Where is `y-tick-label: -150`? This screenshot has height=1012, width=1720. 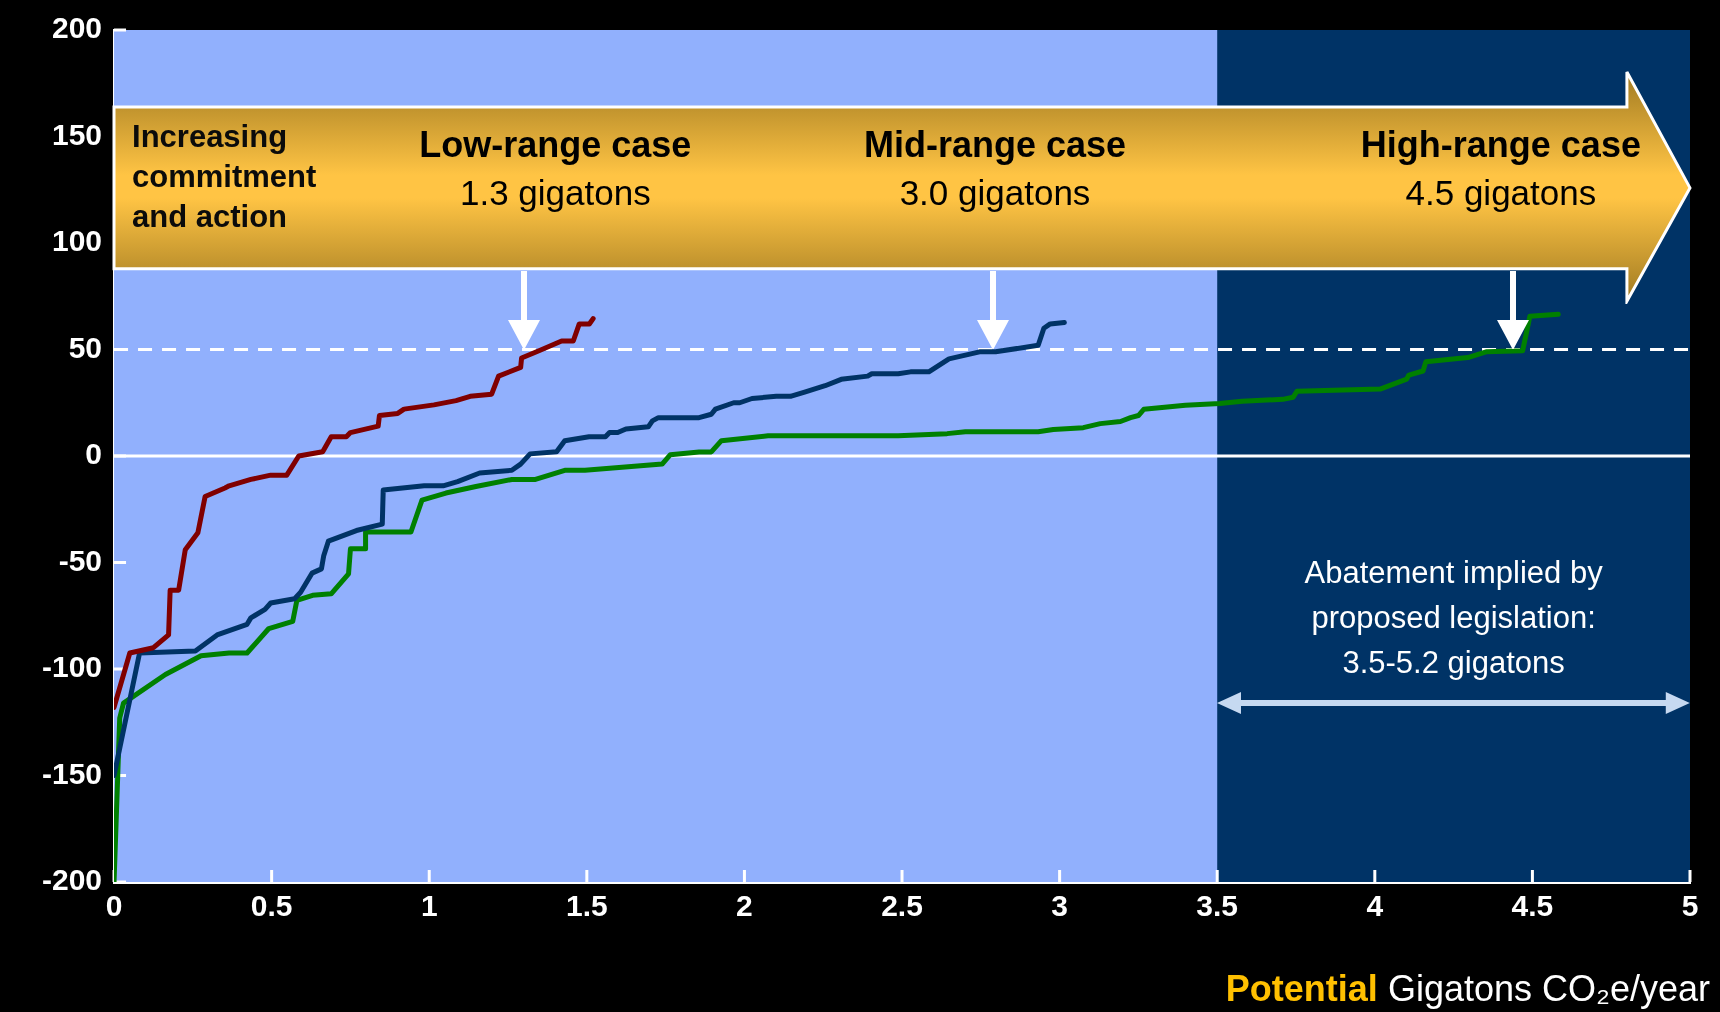
y-tick-label: -150 is located at coordinates (72, 773).